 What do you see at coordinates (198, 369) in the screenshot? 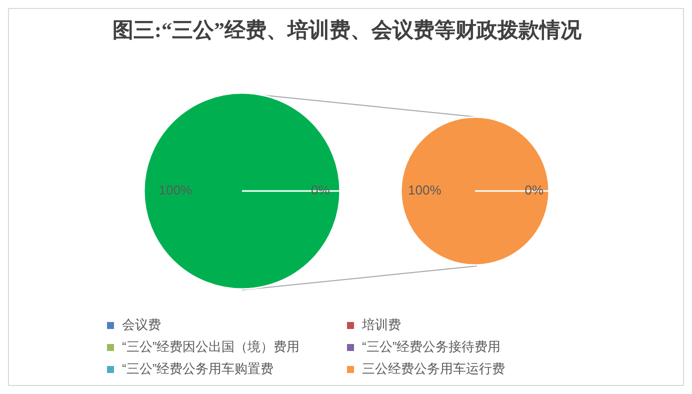
I see `legend-label: “三公”经费公务用车购置费` at bounding box center [198, 369].